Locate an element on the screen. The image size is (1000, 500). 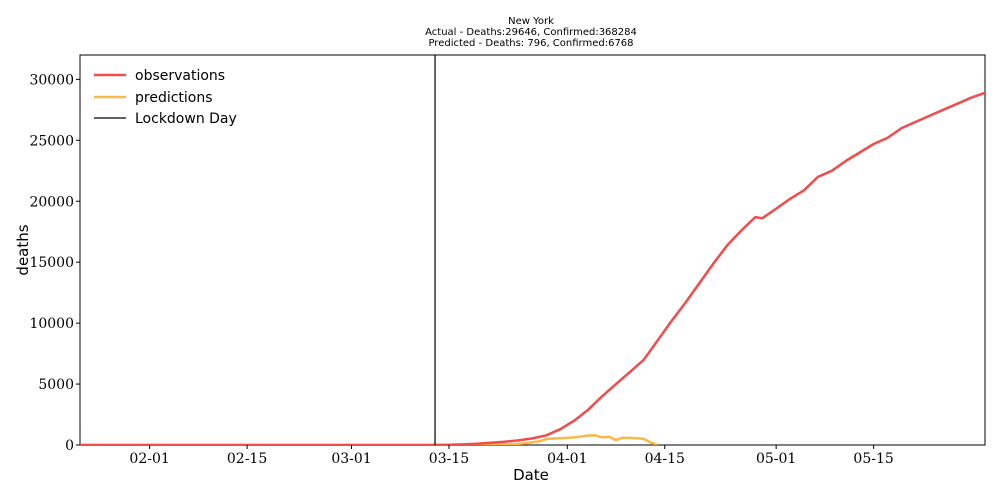
x-tick-label: 03-15 is located at coordinates (449, 459).